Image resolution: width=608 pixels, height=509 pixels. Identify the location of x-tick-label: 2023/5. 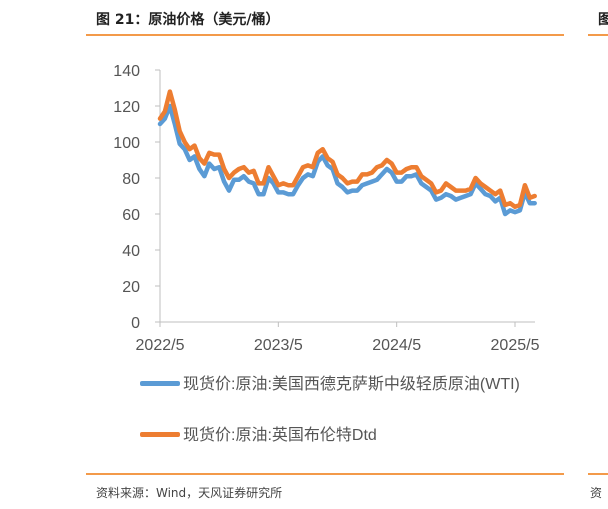
(278, 345).